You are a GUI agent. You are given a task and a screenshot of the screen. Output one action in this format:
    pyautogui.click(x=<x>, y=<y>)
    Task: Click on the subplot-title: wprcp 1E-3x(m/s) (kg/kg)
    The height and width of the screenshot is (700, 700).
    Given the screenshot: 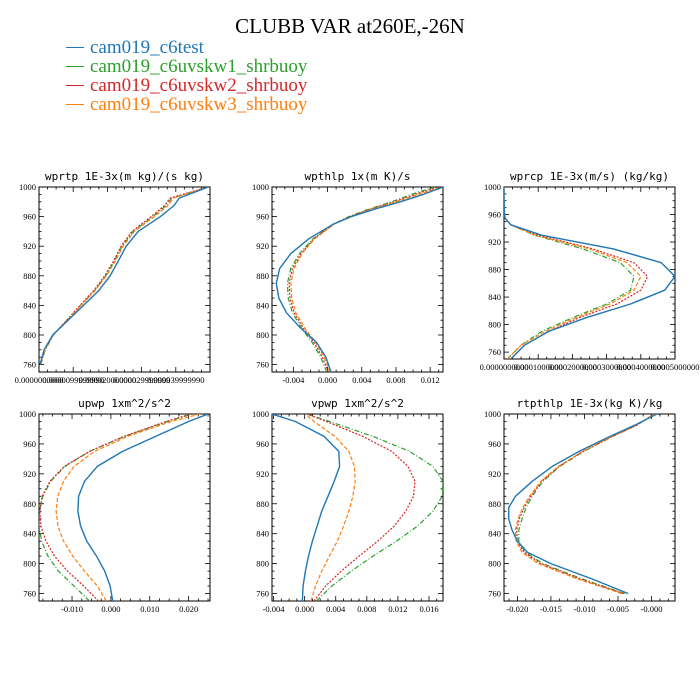 What is the action you would take?
    pyautogui.click(x=589, y=176)
    